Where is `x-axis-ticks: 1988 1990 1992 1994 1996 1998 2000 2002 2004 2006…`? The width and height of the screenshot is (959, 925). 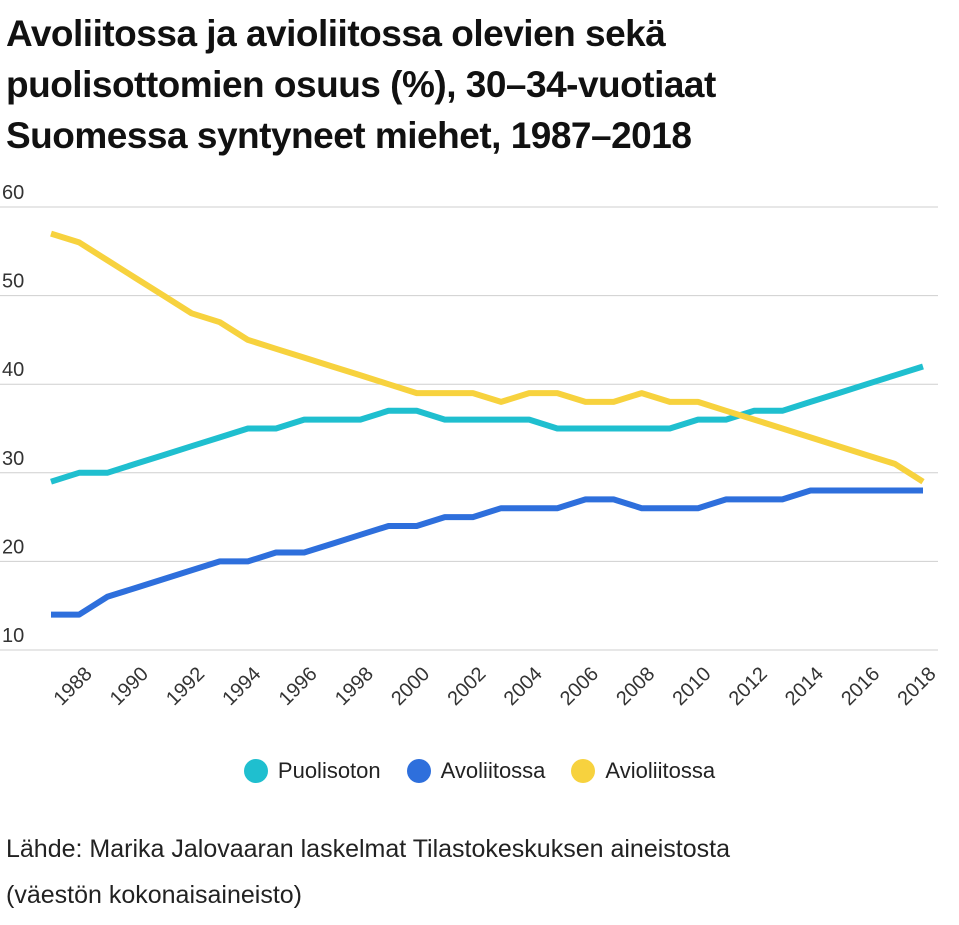
x-axis-ticks: 1988 1990 1992 1994 1996 1998 2000 2002 2004 2006… is located at coordinates (495, 686).